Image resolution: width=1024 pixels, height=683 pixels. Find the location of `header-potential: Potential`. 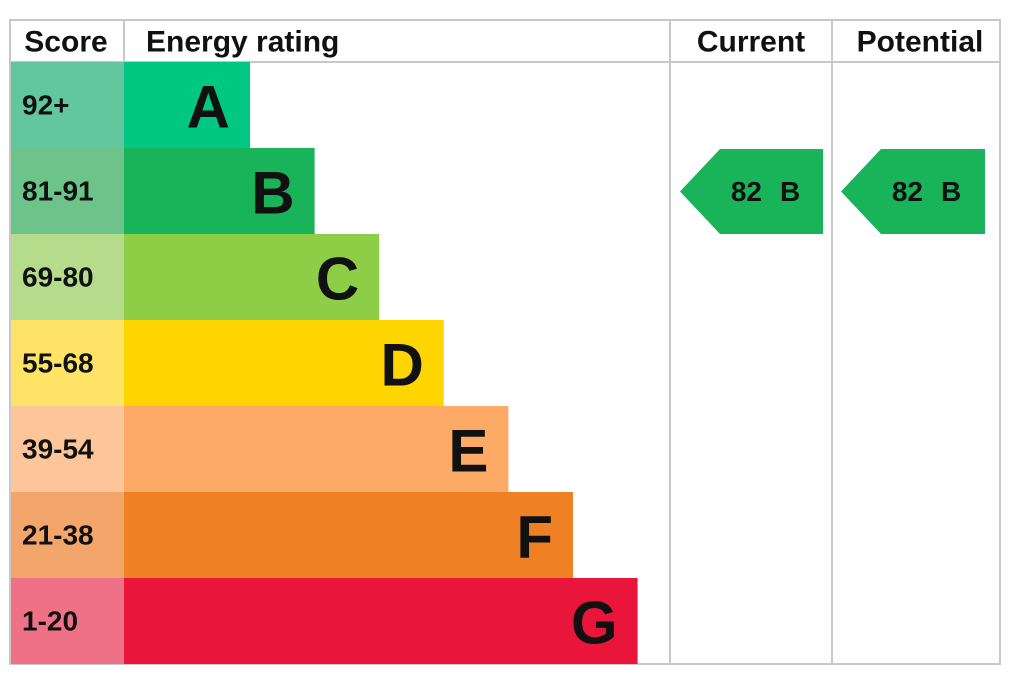

header-potential: Potential is located at coordinates (920, 42).